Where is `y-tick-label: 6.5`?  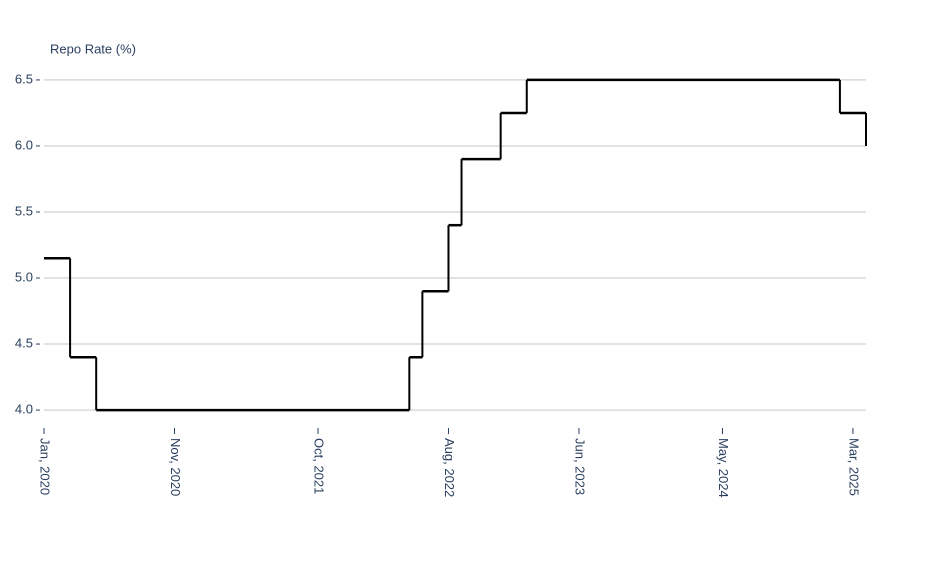 y-tick-label: 6.5 is located at coordinates (24, 78).